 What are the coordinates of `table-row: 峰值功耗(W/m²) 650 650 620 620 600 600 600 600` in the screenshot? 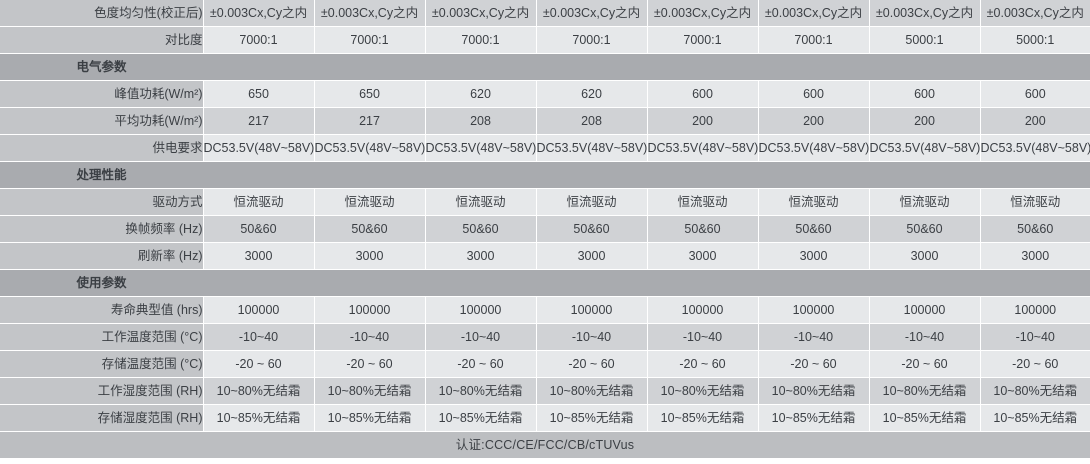 It's located at (545, 94).